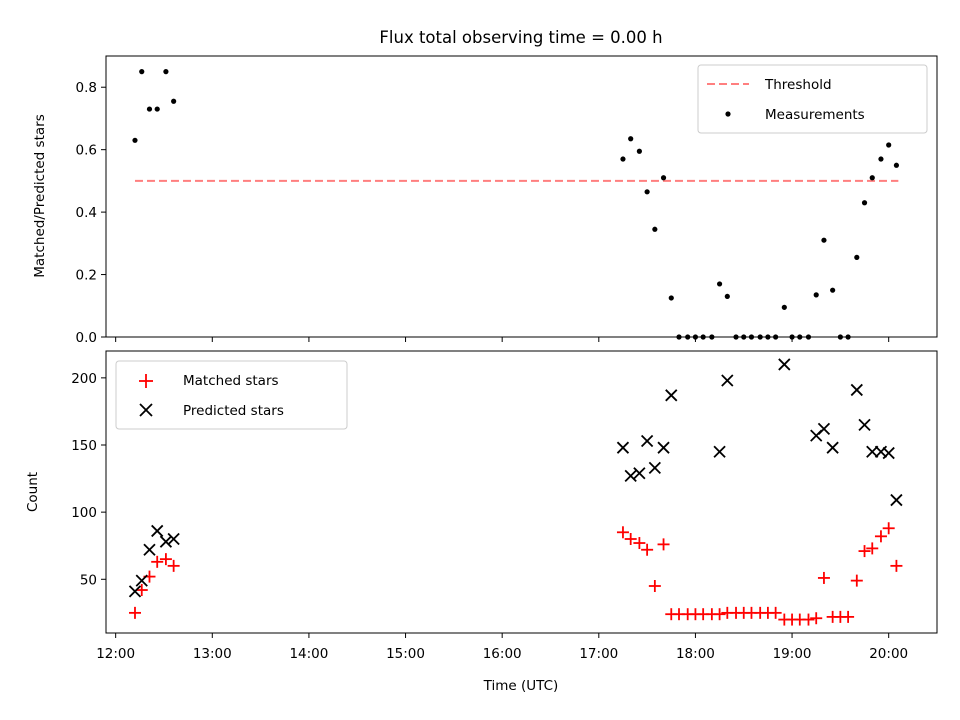 The width and height of the screenshot is (960, 720). What do you see at coordinates (598, 654) in the screenshot?
I see `x-tick-label: 17:00` at bounding box center [598, 654].